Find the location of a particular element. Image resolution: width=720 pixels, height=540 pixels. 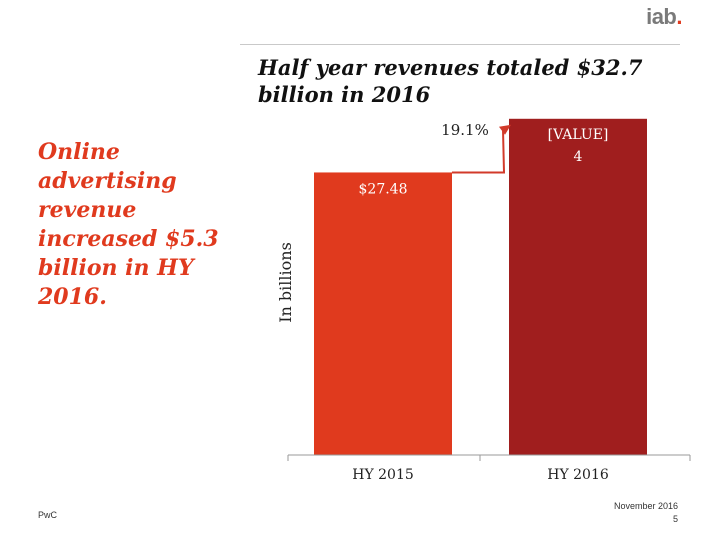

x-tick-label-hy-2016: HY 2016 is located at coordinates (578, 475).